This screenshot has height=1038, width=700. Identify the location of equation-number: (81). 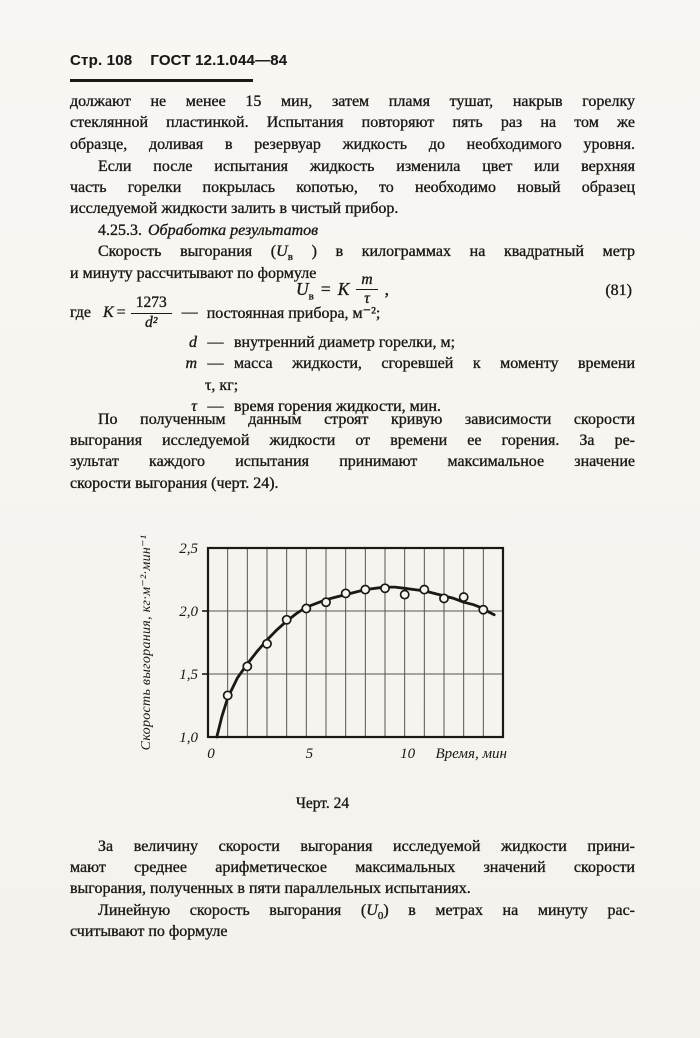
(618, 290).